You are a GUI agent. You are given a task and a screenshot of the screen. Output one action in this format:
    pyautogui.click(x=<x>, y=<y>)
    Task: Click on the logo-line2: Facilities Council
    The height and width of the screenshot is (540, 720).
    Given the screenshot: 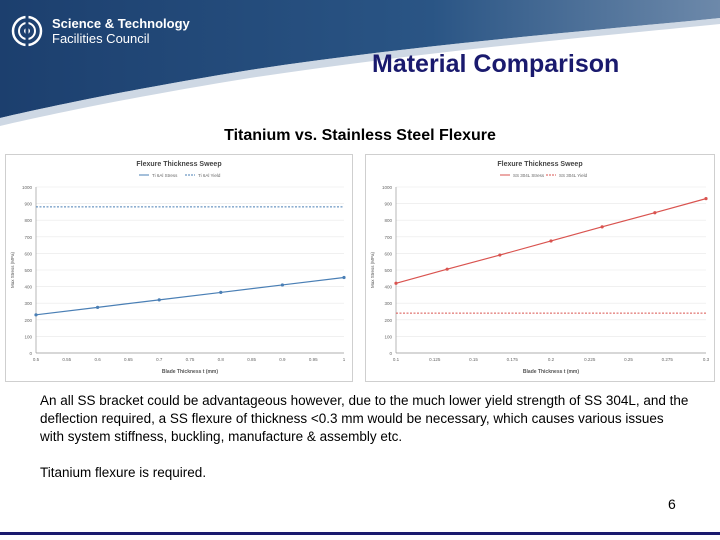 What is the action you would take?
    pyautogui.click(x=101, y=38)
    